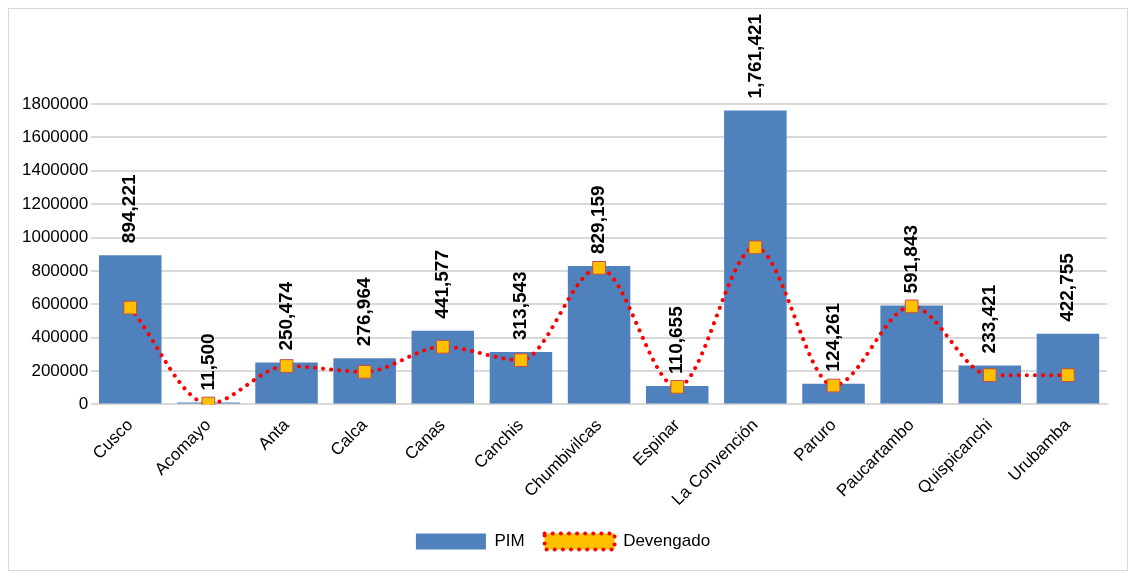  I want to click on y-tick-label: 800000, so click(60, 270).